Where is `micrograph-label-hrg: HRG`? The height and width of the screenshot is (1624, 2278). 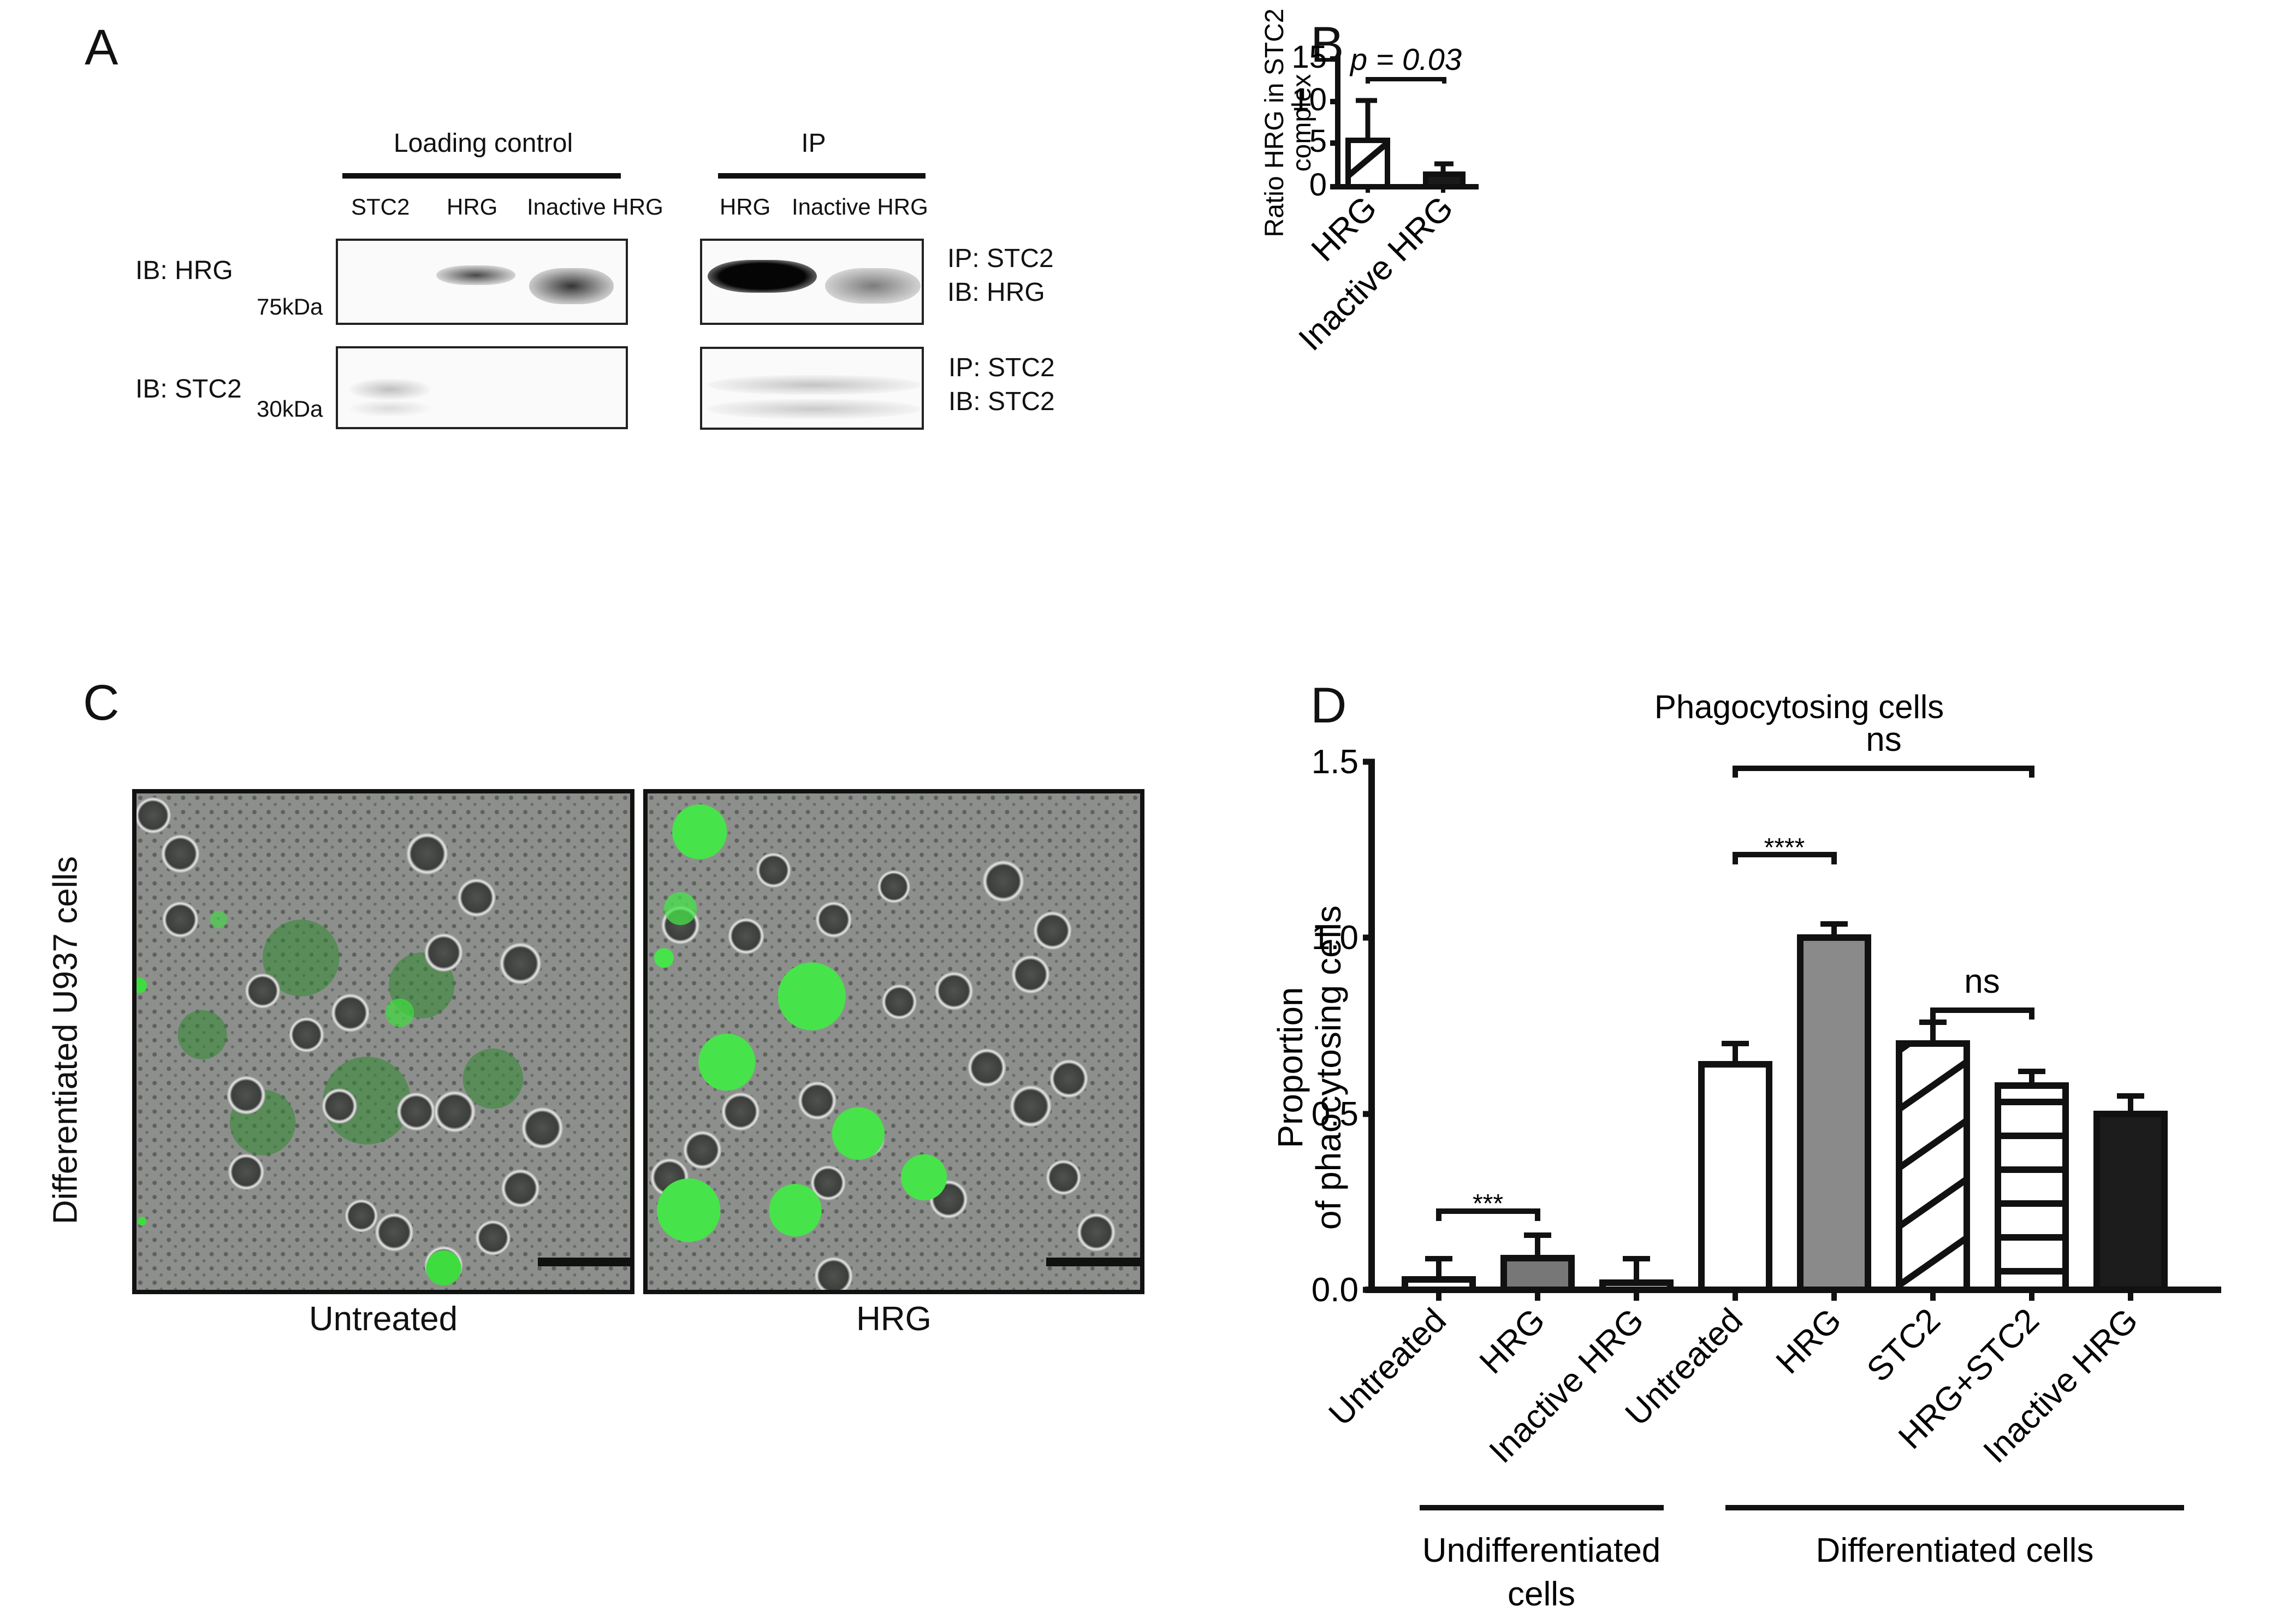
micrograph-label-hrg: HRG is located at coordinates (894, 1319).